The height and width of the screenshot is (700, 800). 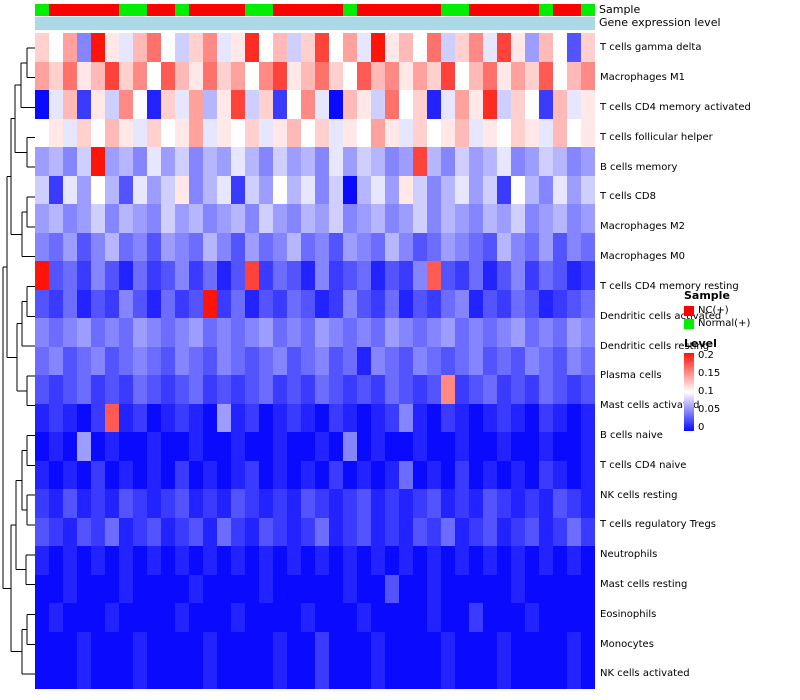 I want to click on row-label: T cells CD4 memory activated, so click(x=675, y=108).